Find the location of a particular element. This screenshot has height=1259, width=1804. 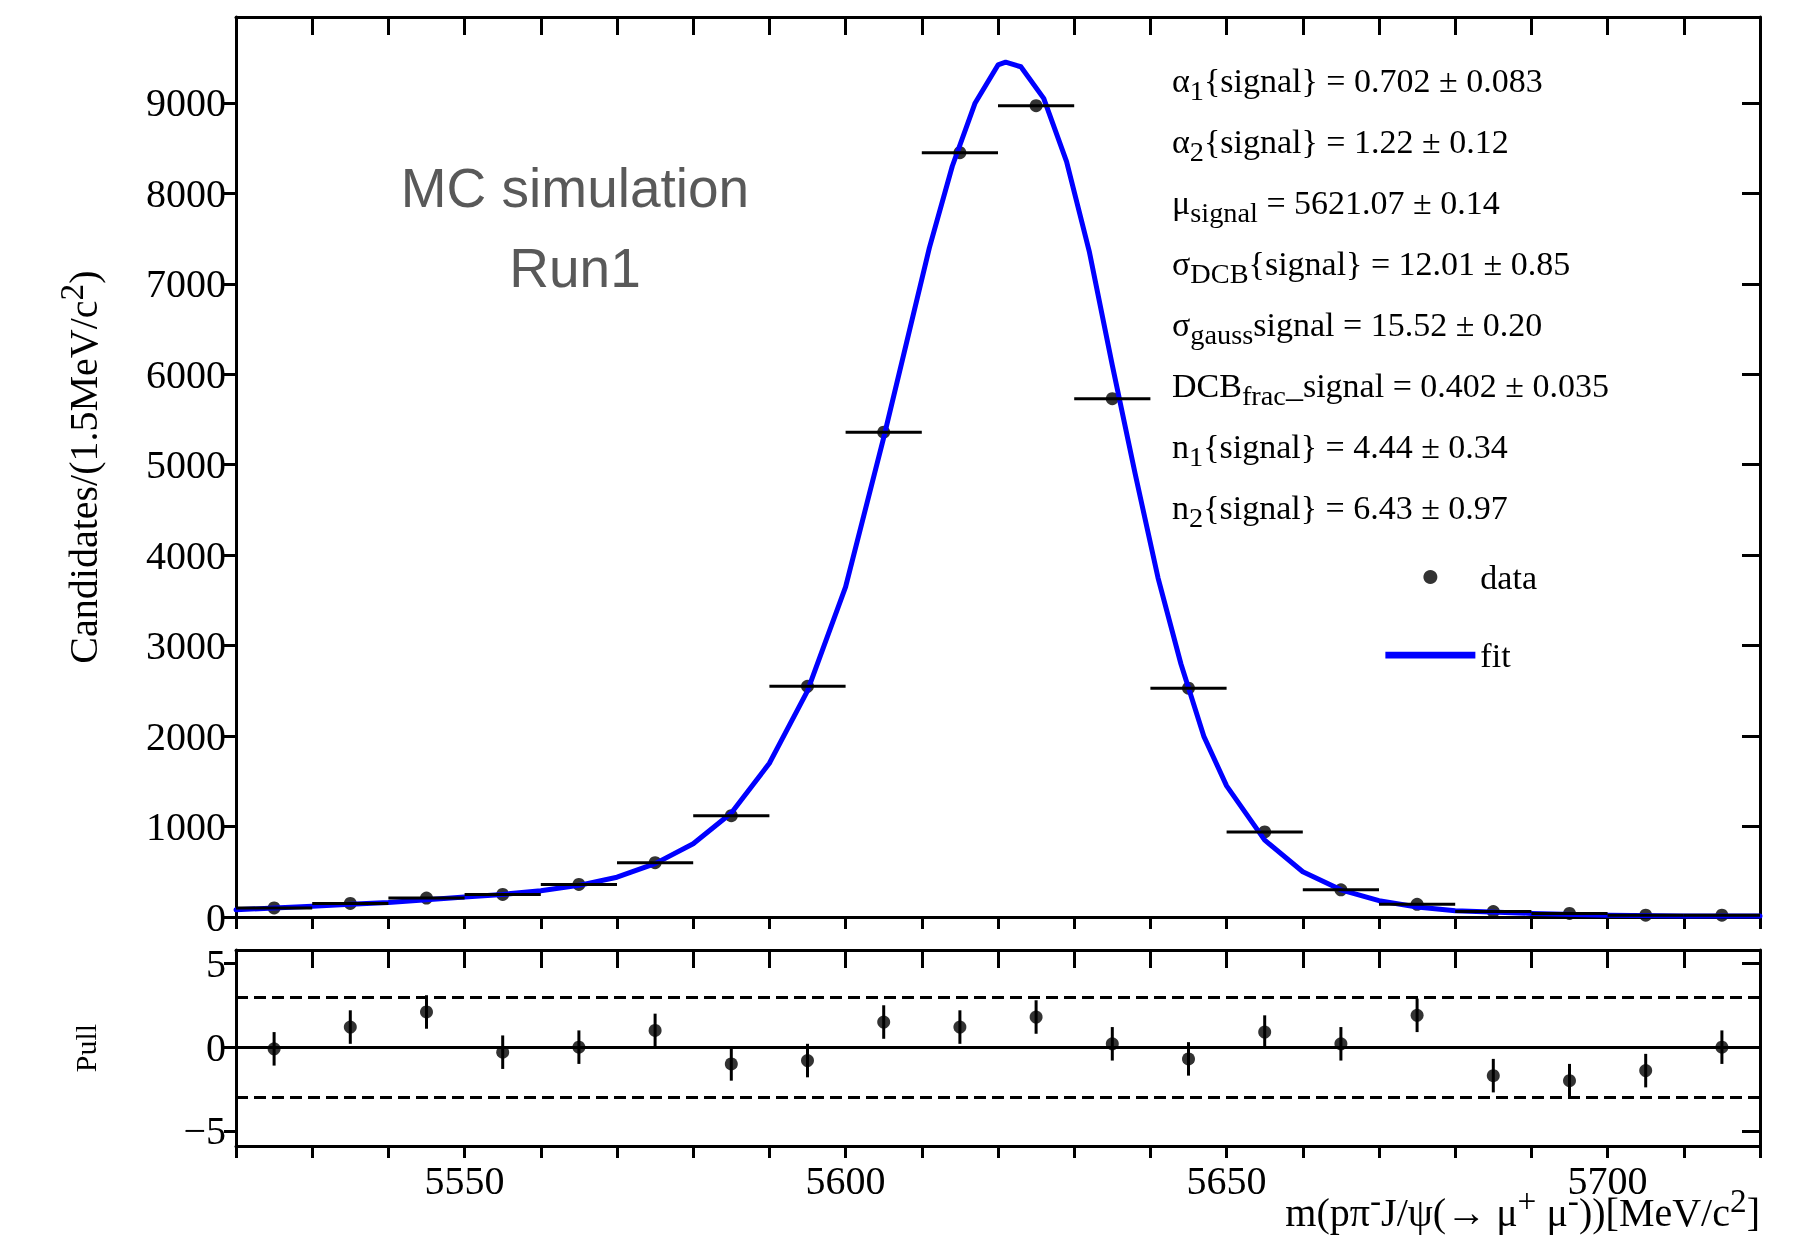

y-tick-label: 3000 is located at coordinates (186, 646).